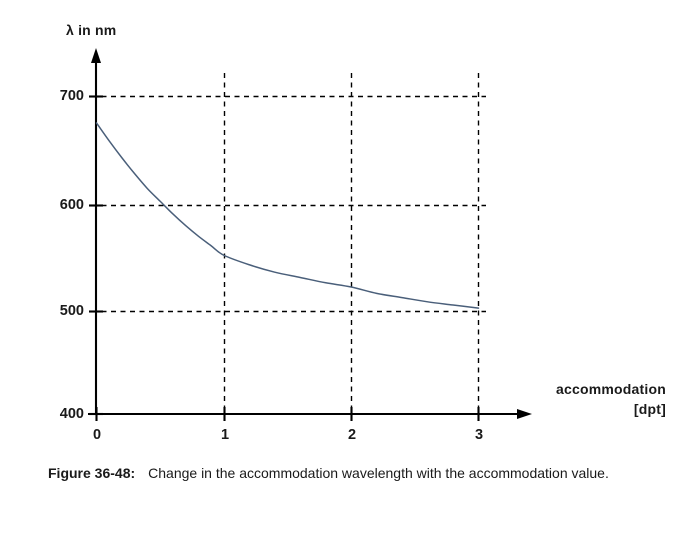 The width and height of the screenshot is (686, 558). Describe the element at coordinates (611, 399) in the screenshot. I see `x-axis-title: accommodation [dpt]` at that location.